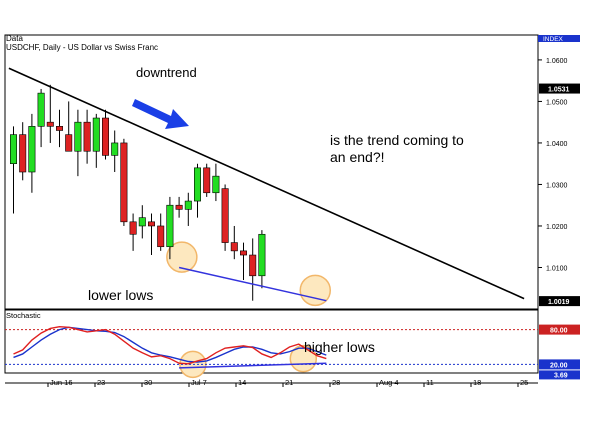 This screenshot has width=592, height=438. I want to click on stochastic-k-line, so click(170, 345).